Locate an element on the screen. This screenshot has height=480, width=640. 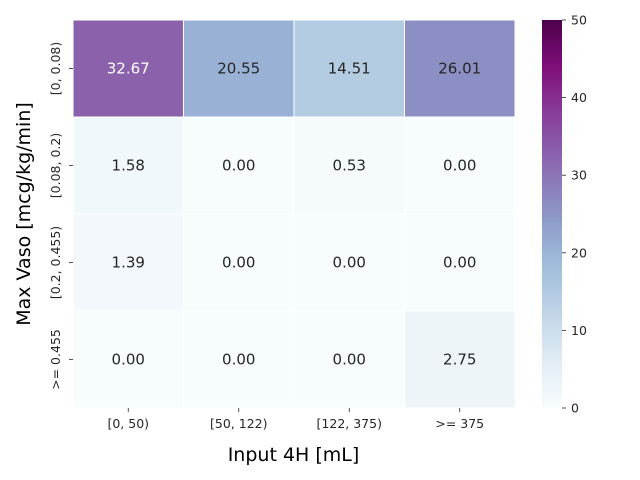
cell-value-label: 1.39 is located at coordinates (128, 263).